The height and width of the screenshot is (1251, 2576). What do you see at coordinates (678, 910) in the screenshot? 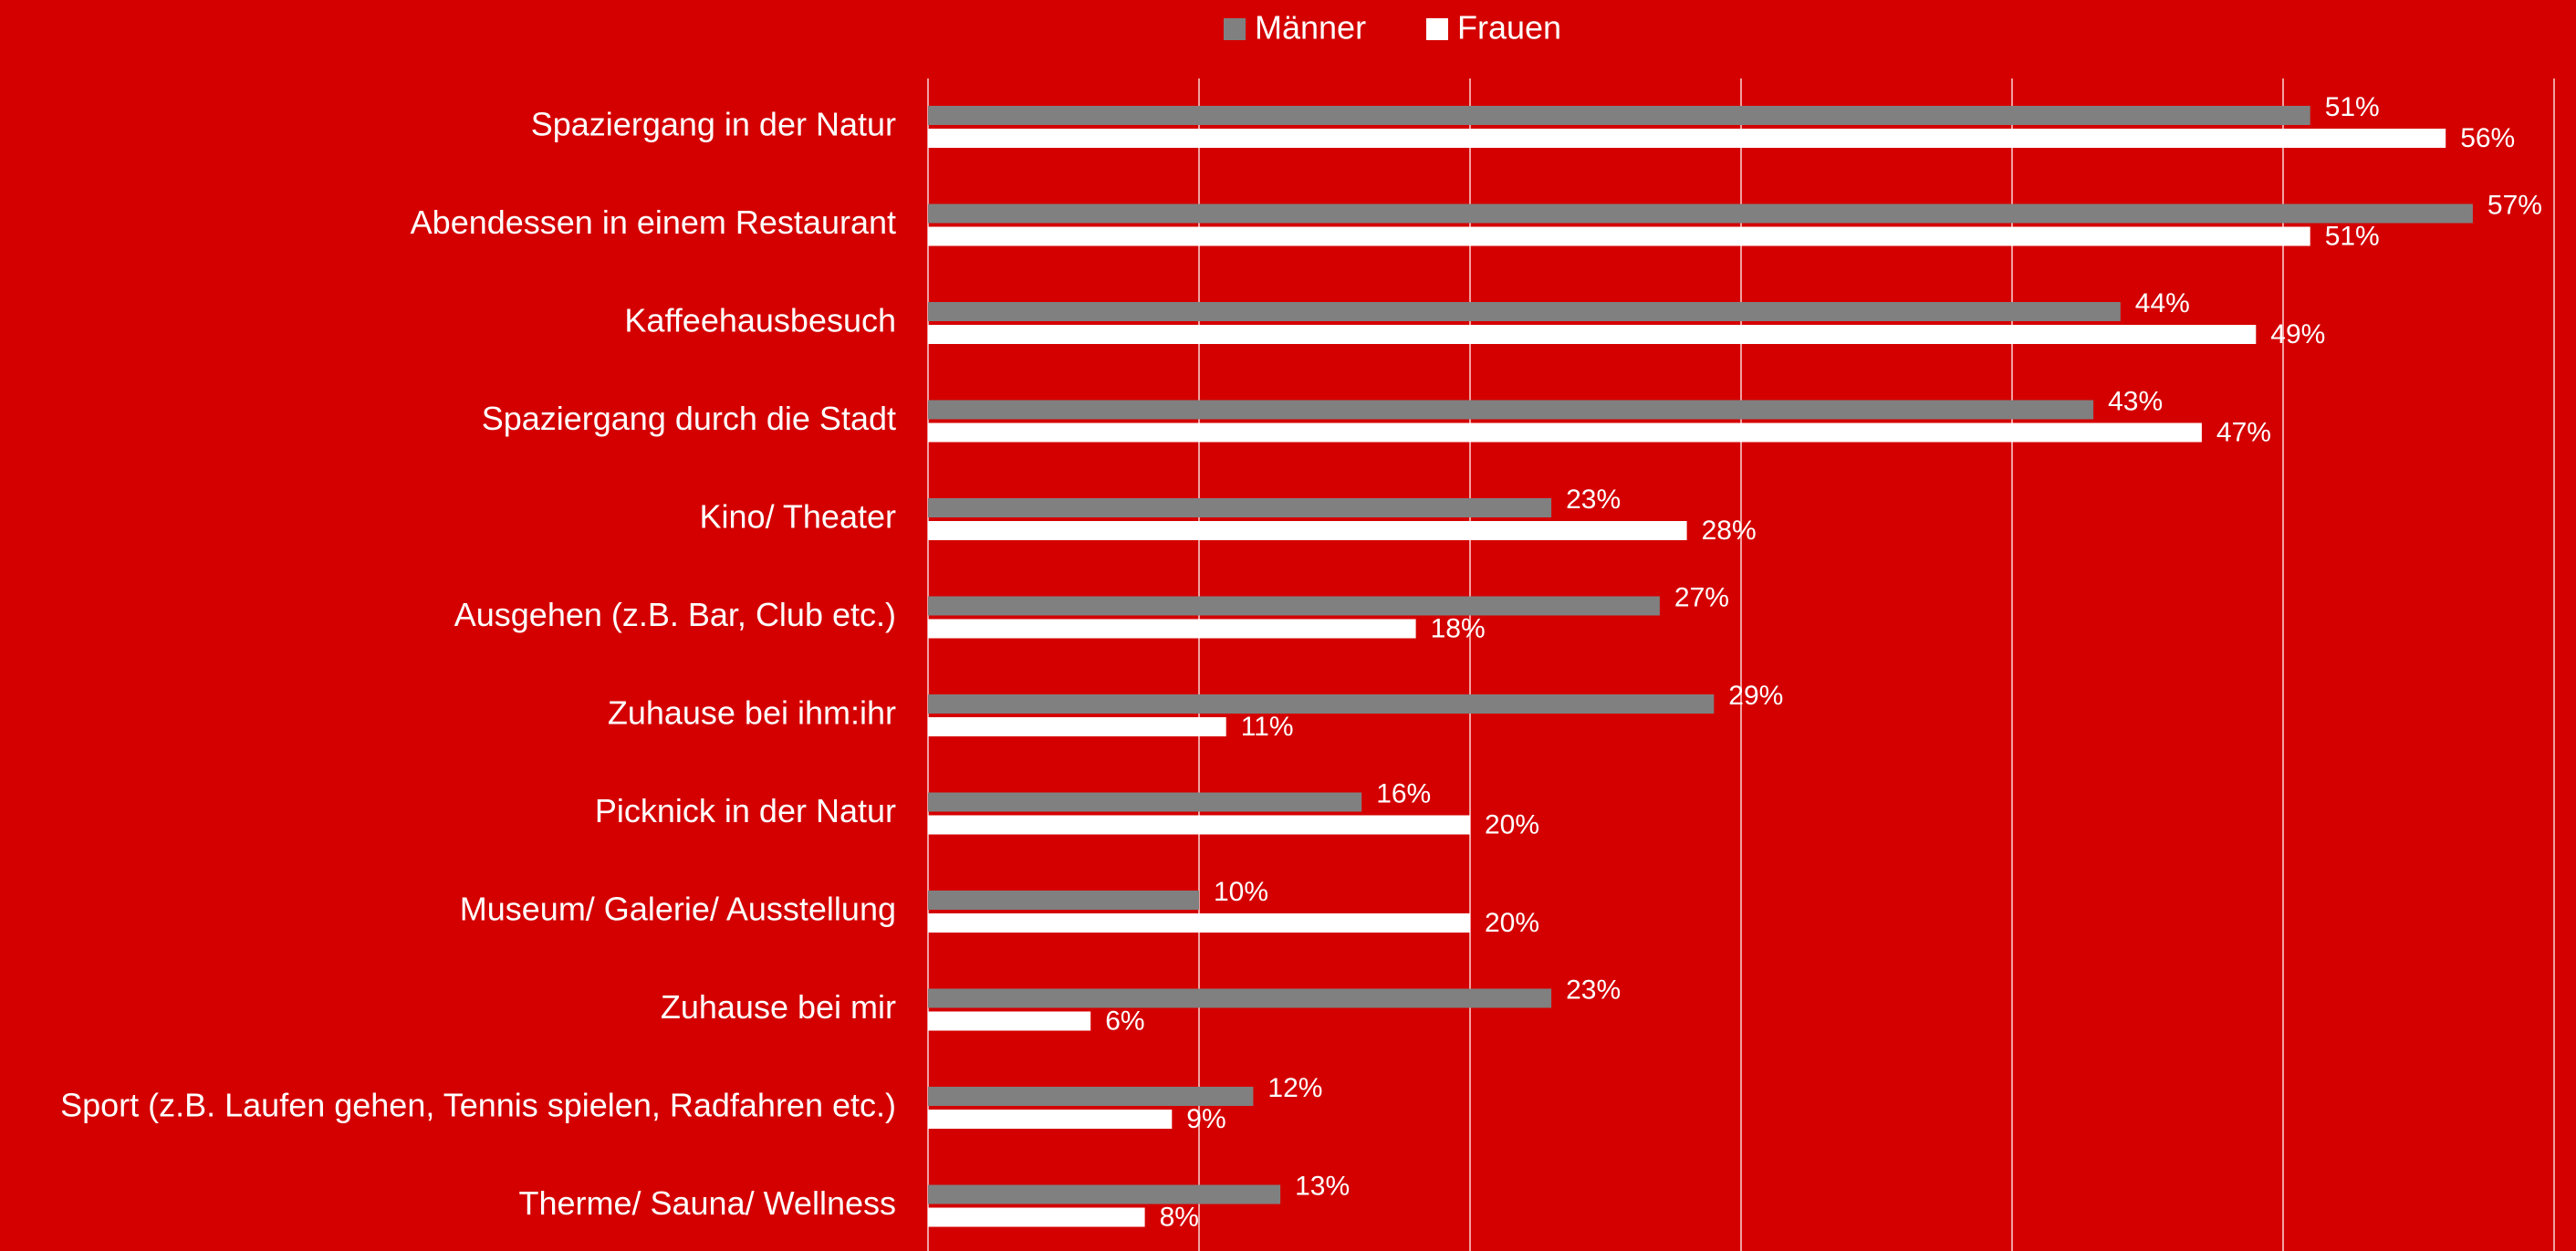
I see `y-tick-label: Museum/ Galerie/ Ausstellung` at bounding box center [678, 910].